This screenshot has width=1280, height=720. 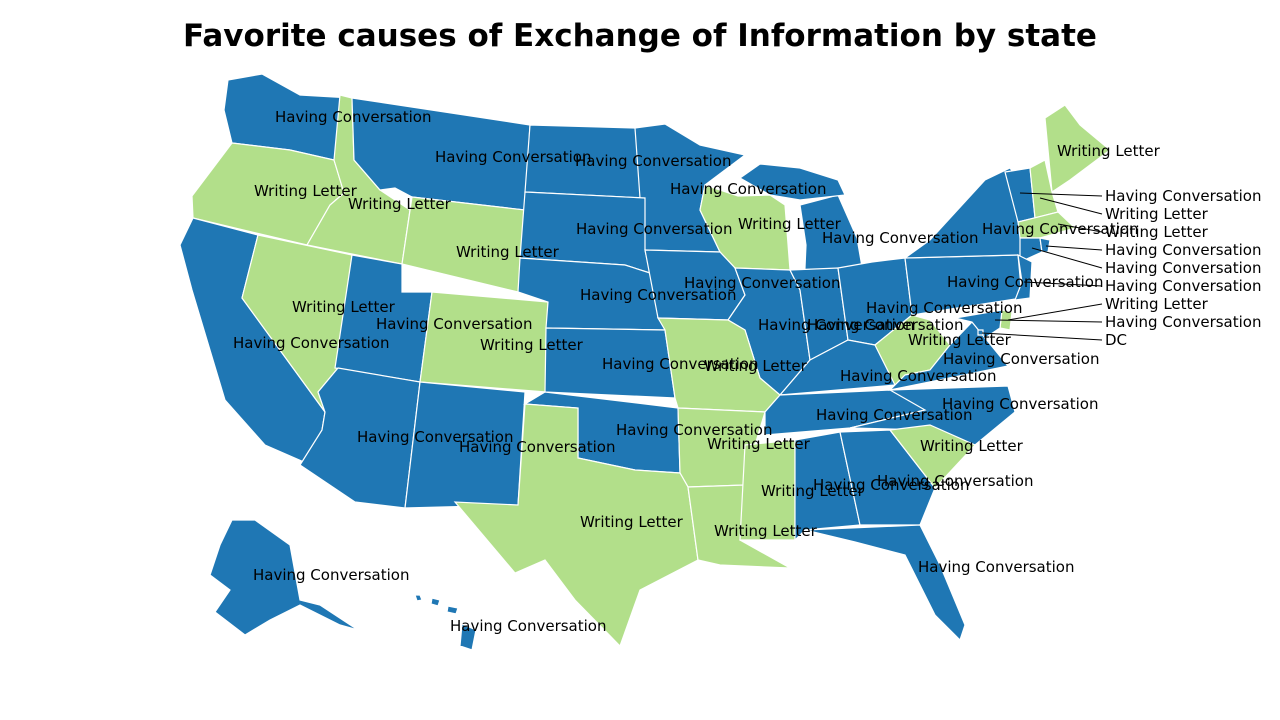 What do you see at coordinates (1063, 284) in the screenshot?
I see `callout-line-nj` at bounding box center [1063, 284].